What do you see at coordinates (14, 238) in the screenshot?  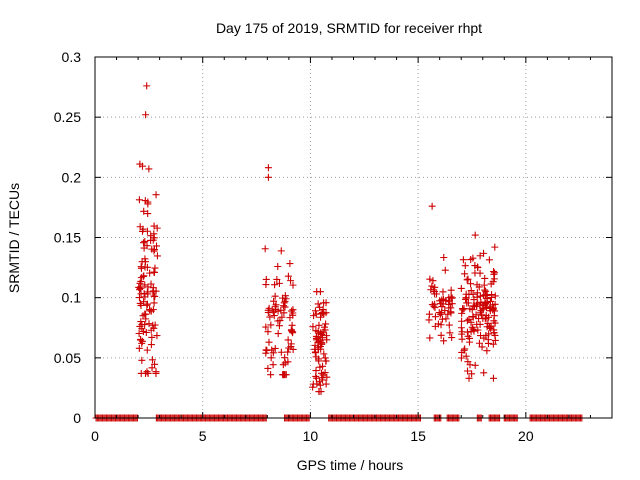 I see `y-axis-label: SRMTID / TECUs` at bounding box center [14, 238].